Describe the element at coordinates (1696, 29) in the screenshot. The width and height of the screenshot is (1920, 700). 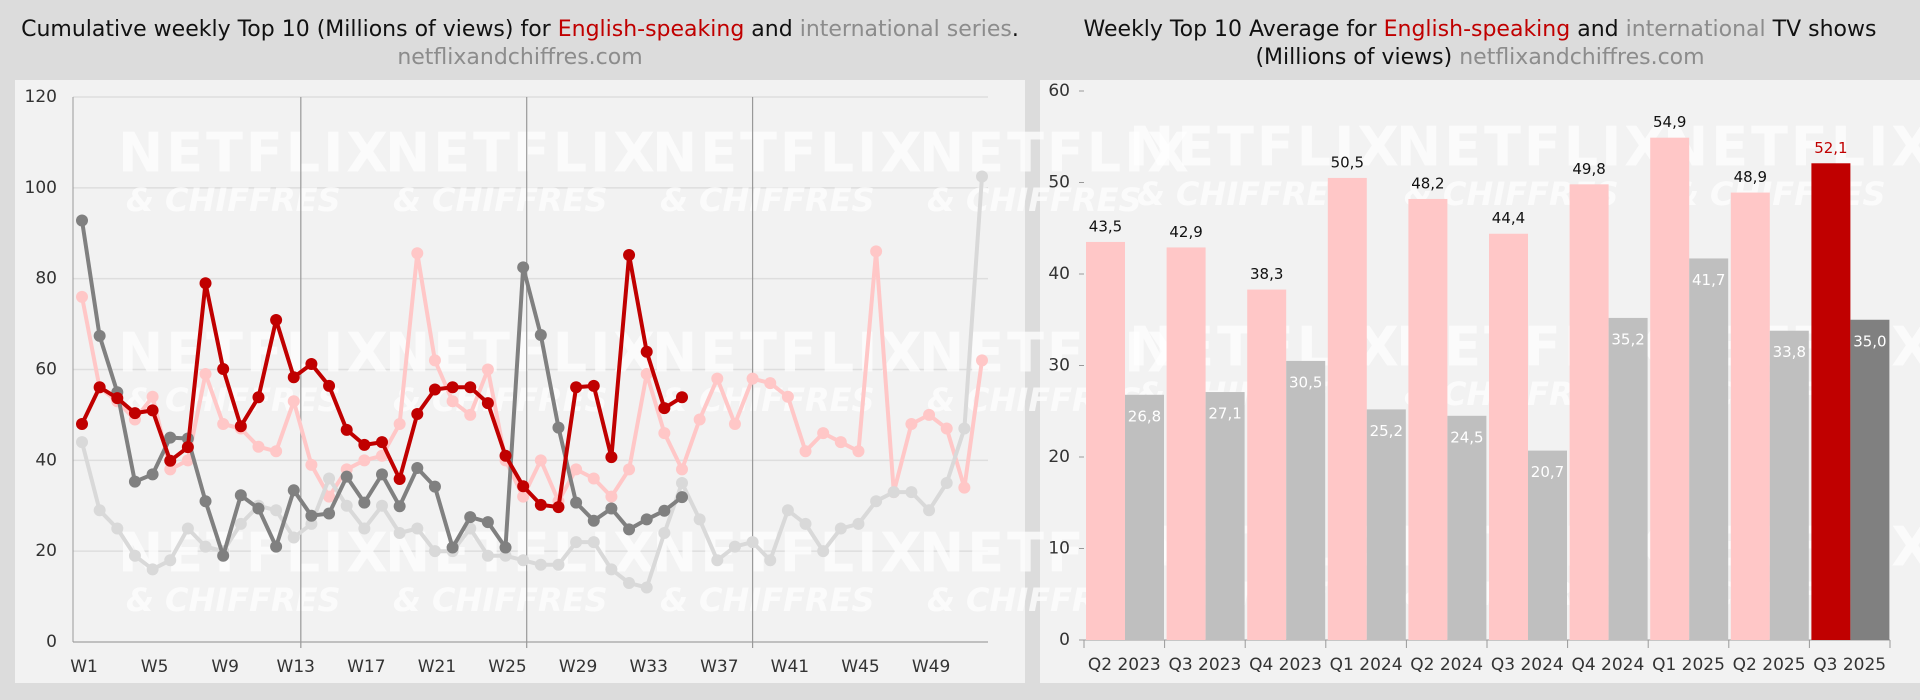
I see `title-part: international` at that location.